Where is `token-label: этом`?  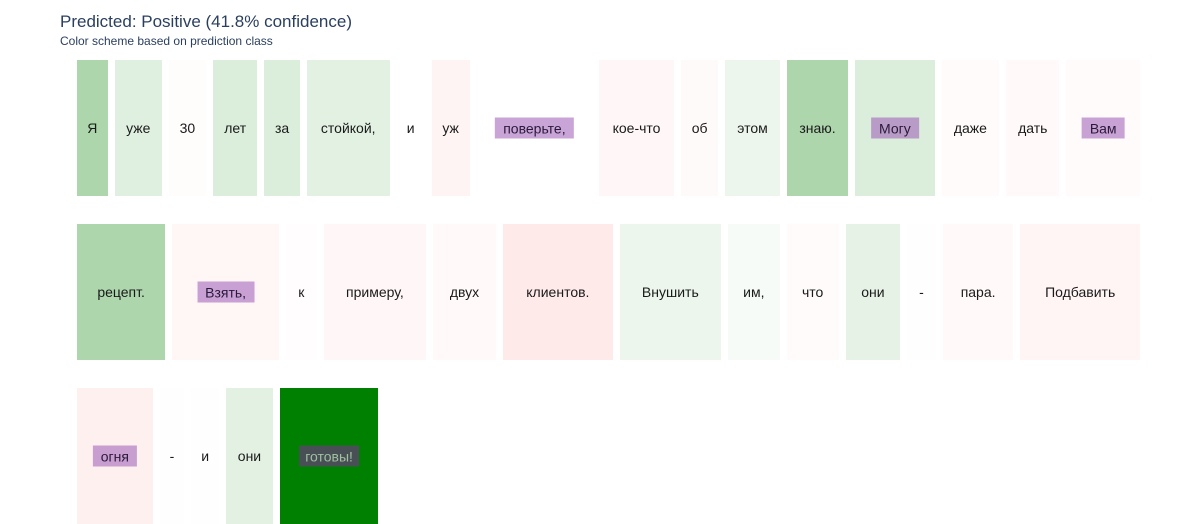 token-label: этом is located at coordinates (752, 128).